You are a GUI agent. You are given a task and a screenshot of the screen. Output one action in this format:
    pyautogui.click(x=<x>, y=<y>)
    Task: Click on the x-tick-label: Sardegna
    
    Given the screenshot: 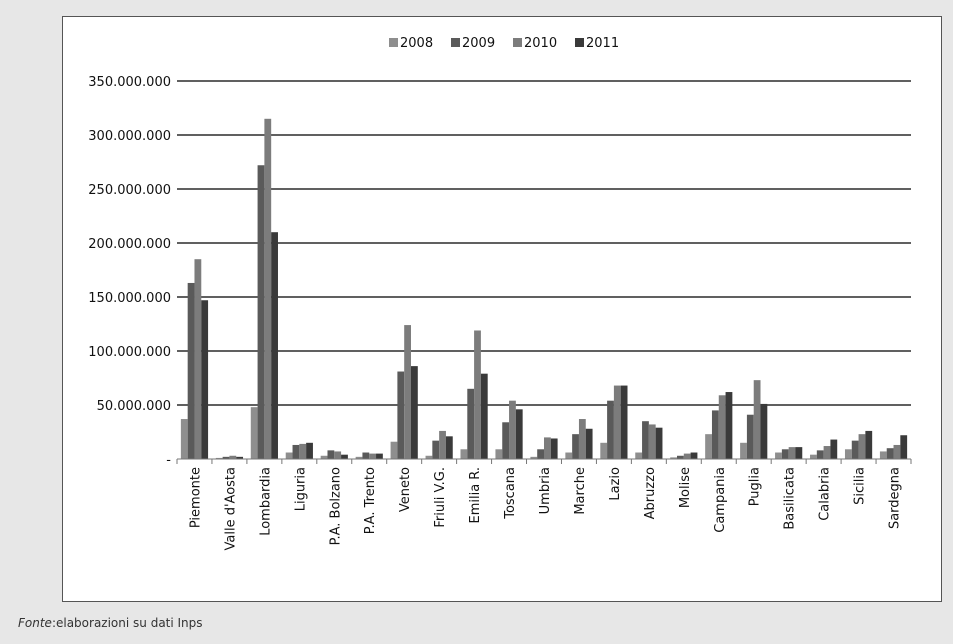 What is the action you would take?
    pyautogui.click(x=895, y=498)
    